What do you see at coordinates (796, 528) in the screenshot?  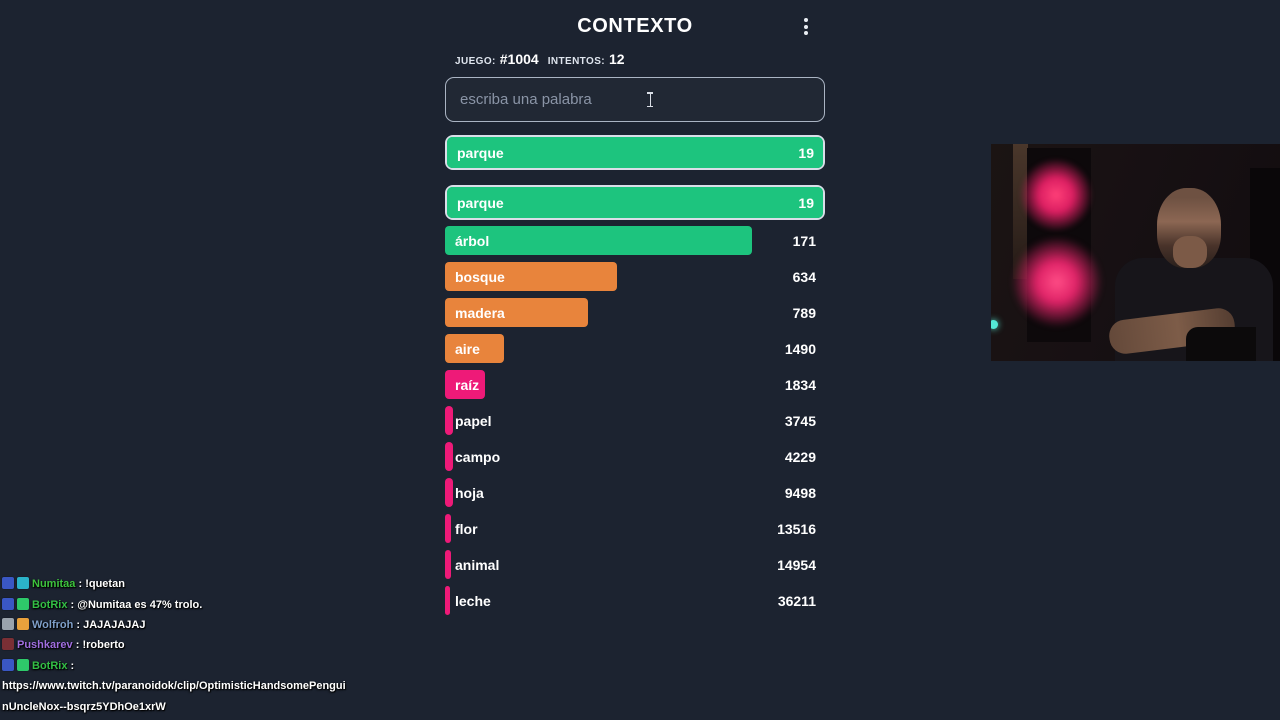 I see `guess-rank: 13516` at bounding box center [796, 528].